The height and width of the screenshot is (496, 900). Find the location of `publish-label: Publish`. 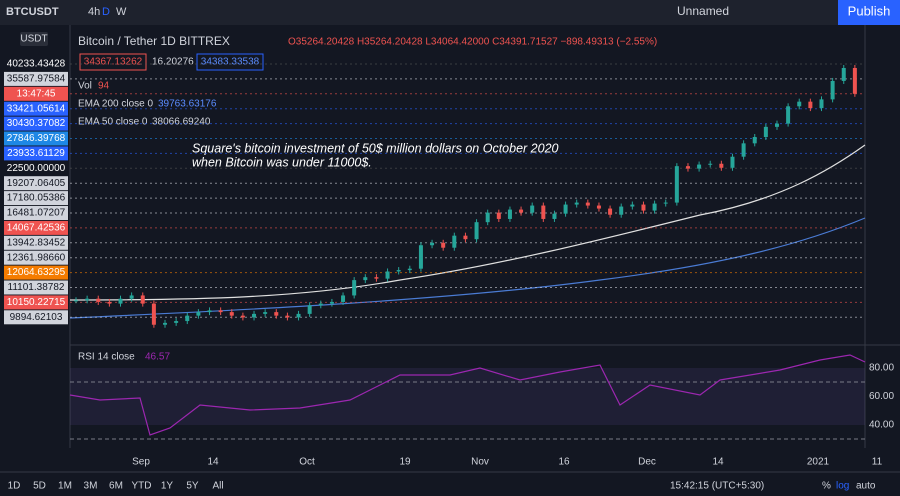

publish-label: Publish is located at coordinates (869, 10).